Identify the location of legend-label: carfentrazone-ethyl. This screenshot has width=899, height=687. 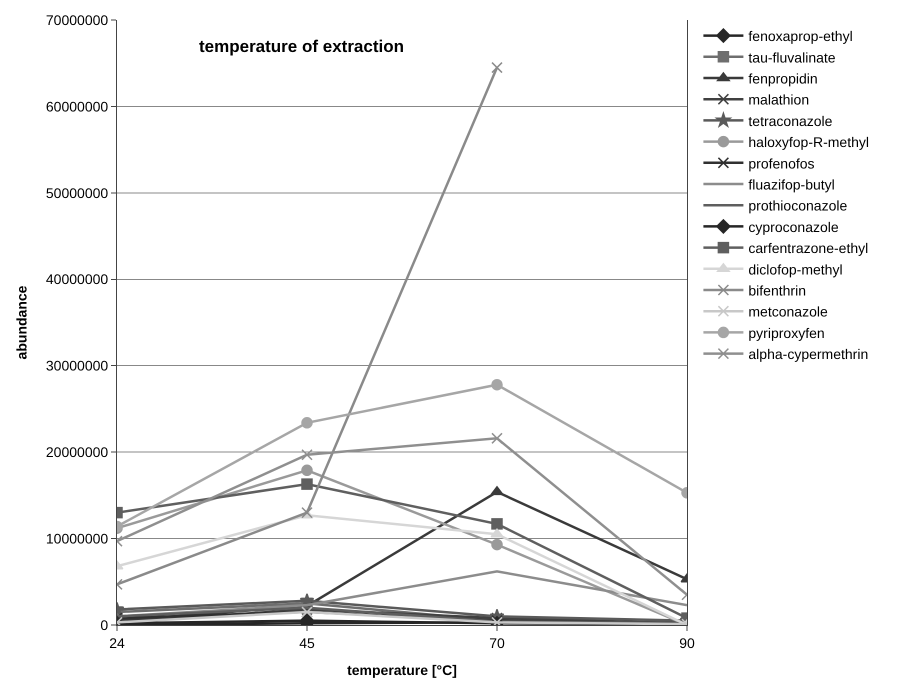
(808, 248).